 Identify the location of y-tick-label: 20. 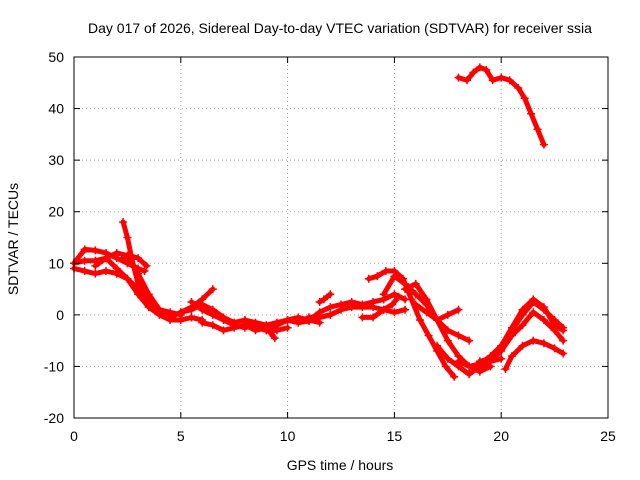
(56, 212).